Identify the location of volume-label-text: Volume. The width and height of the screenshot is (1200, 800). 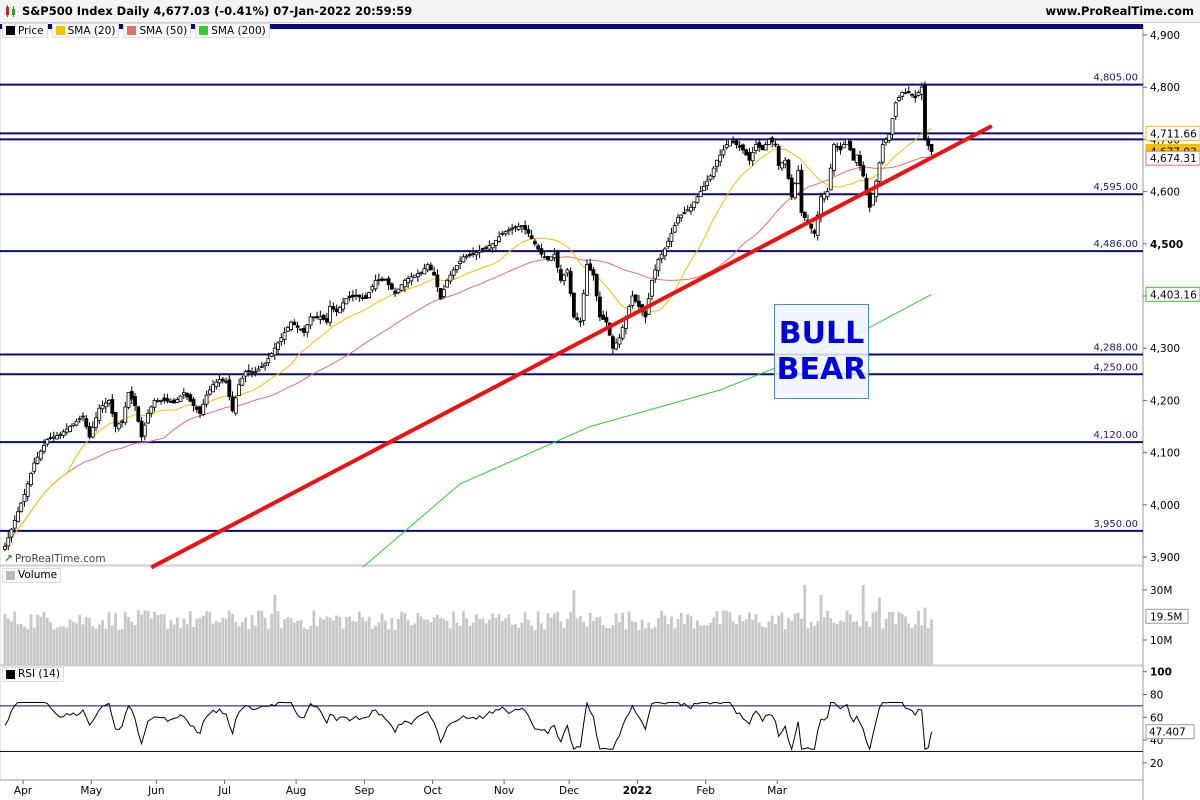
(38, 575).